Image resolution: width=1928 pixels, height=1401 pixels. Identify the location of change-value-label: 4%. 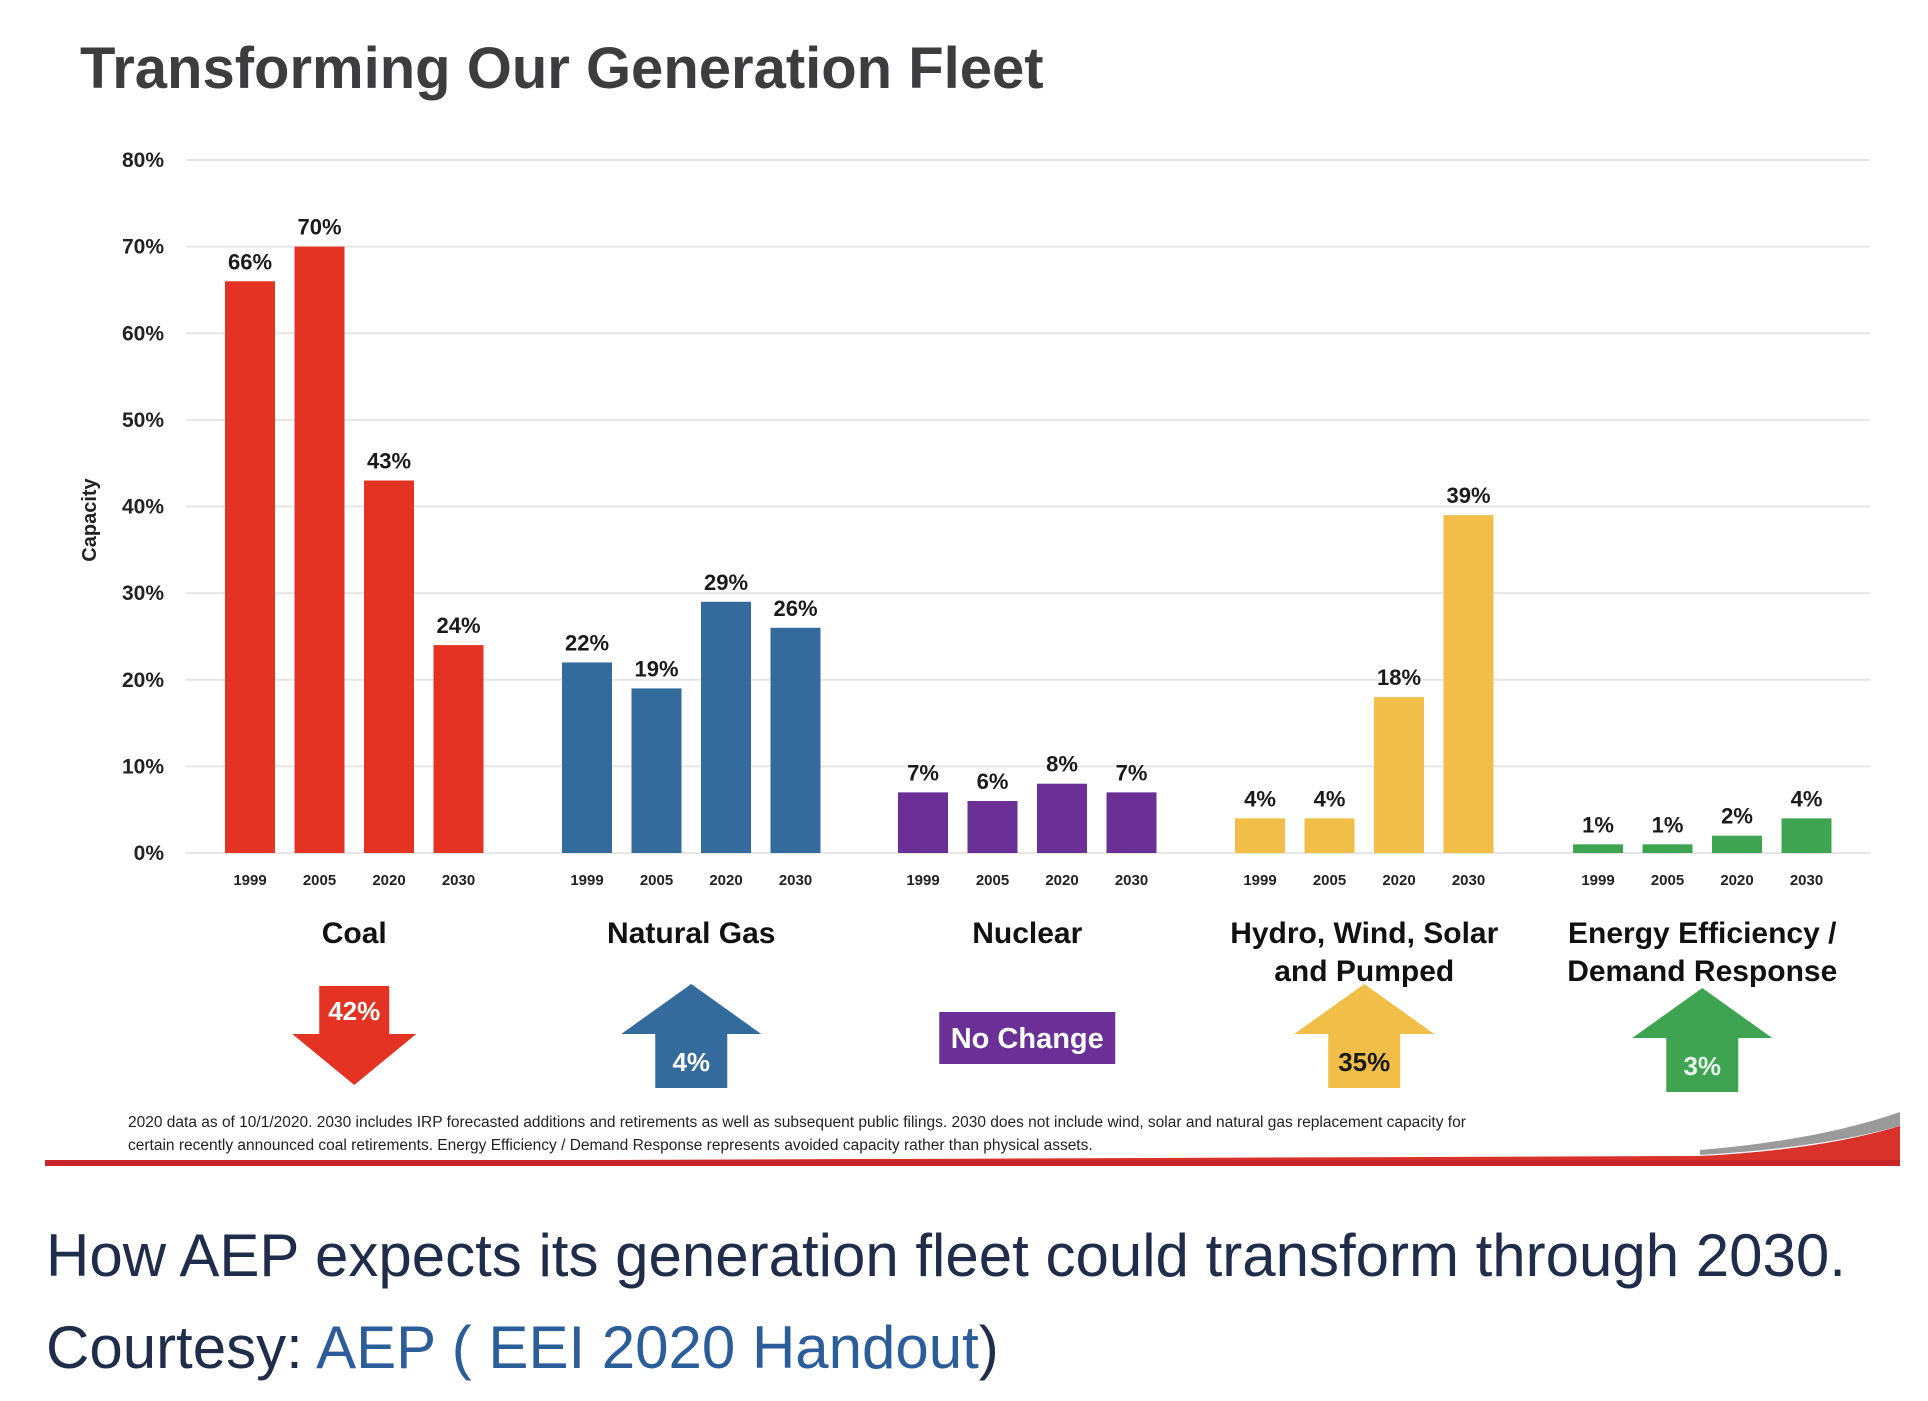
(691, 1062).